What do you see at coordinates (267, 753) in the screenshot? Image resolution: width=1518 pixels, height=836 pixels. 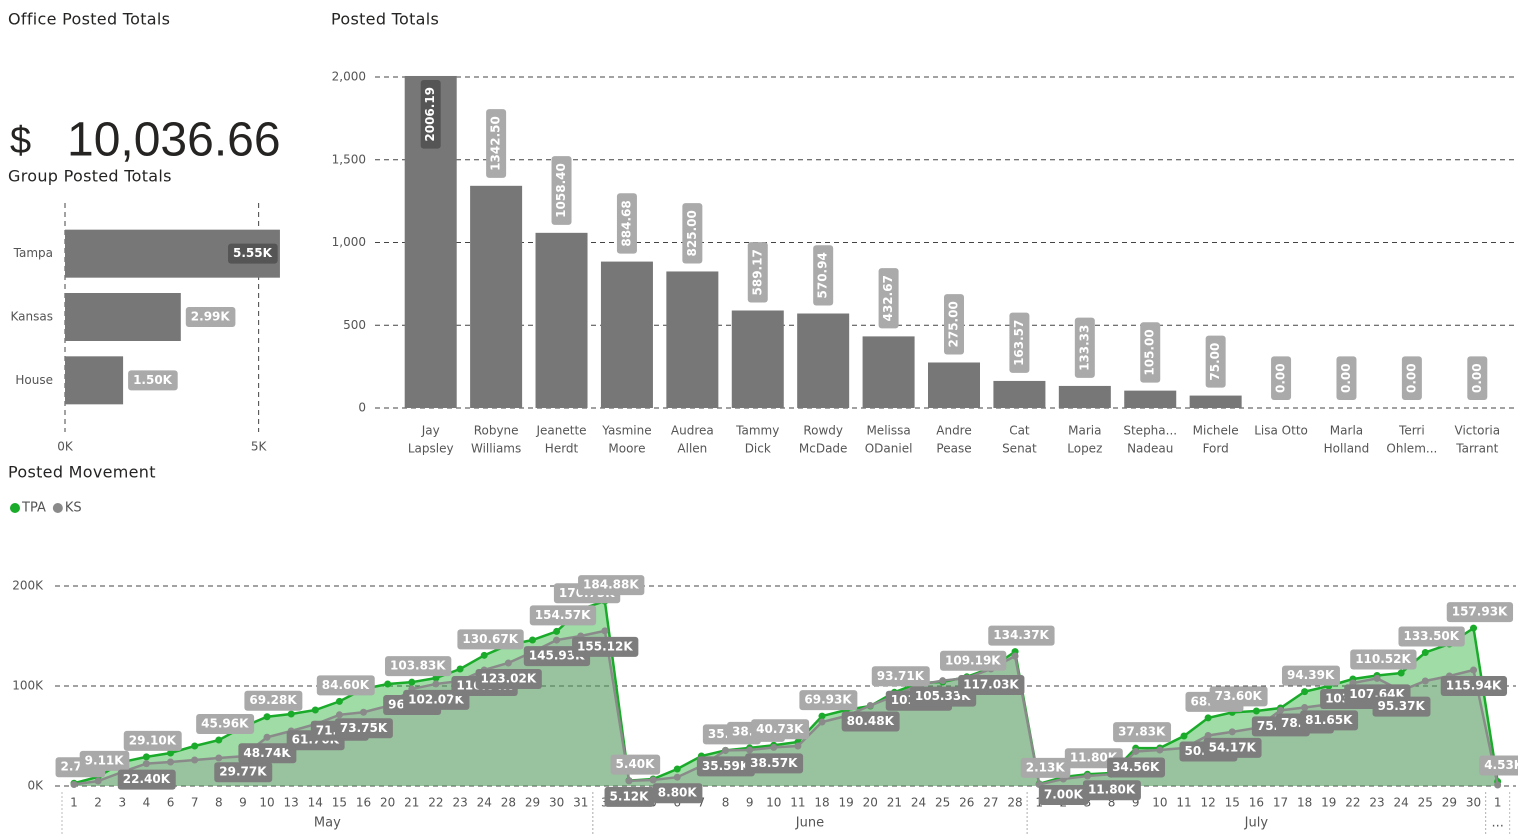 I see `data-label: 48.74K` at bounding box center [267, 753].